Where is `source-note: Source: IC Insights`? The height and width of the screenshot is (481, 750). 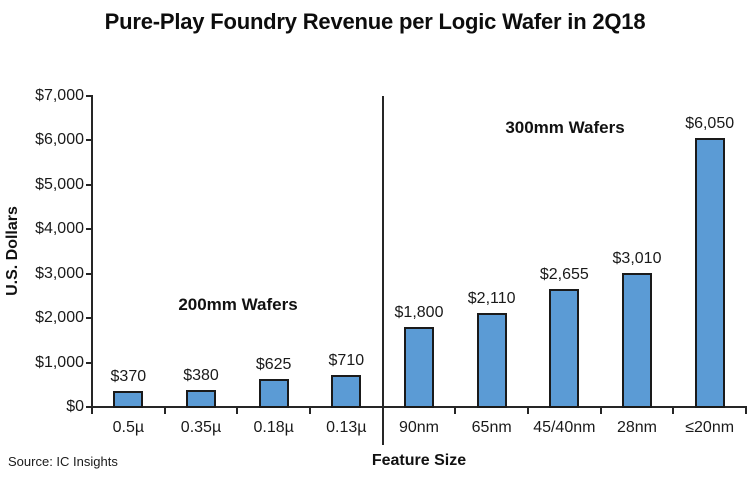 source-note: Source: IC Insights is located at coordinates (63, 461).